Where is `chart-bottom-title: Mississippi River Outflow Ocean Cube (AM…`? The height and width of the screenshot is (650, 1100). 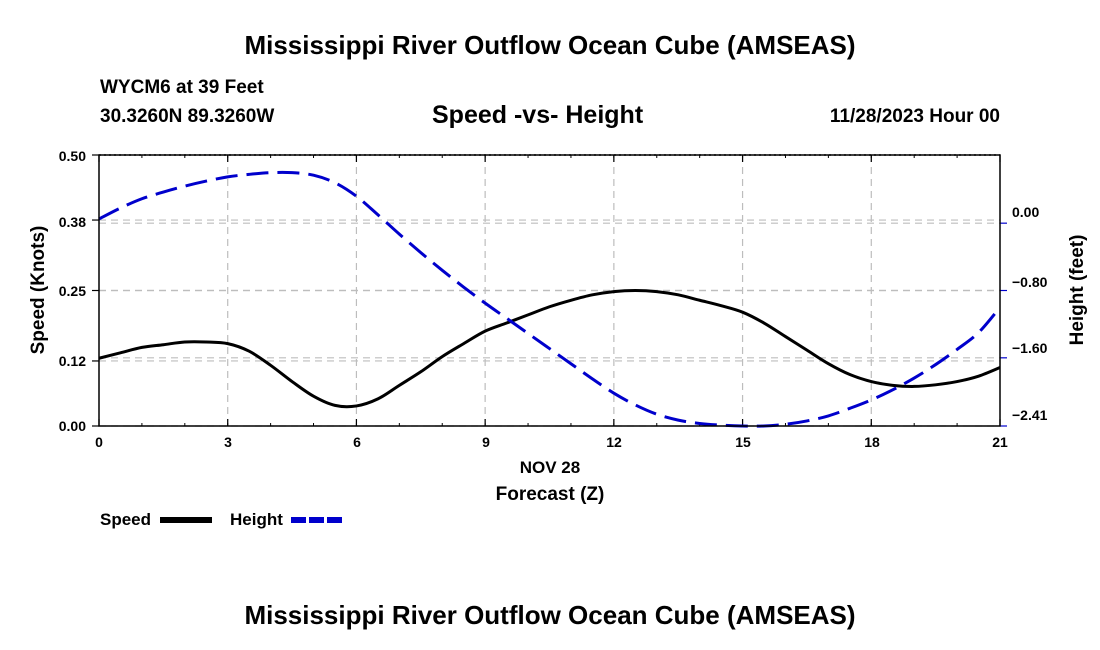
chart-bottom-title: Mississippi River Outflow Ocean Cube (AM… is located at coordinates (550, 615).